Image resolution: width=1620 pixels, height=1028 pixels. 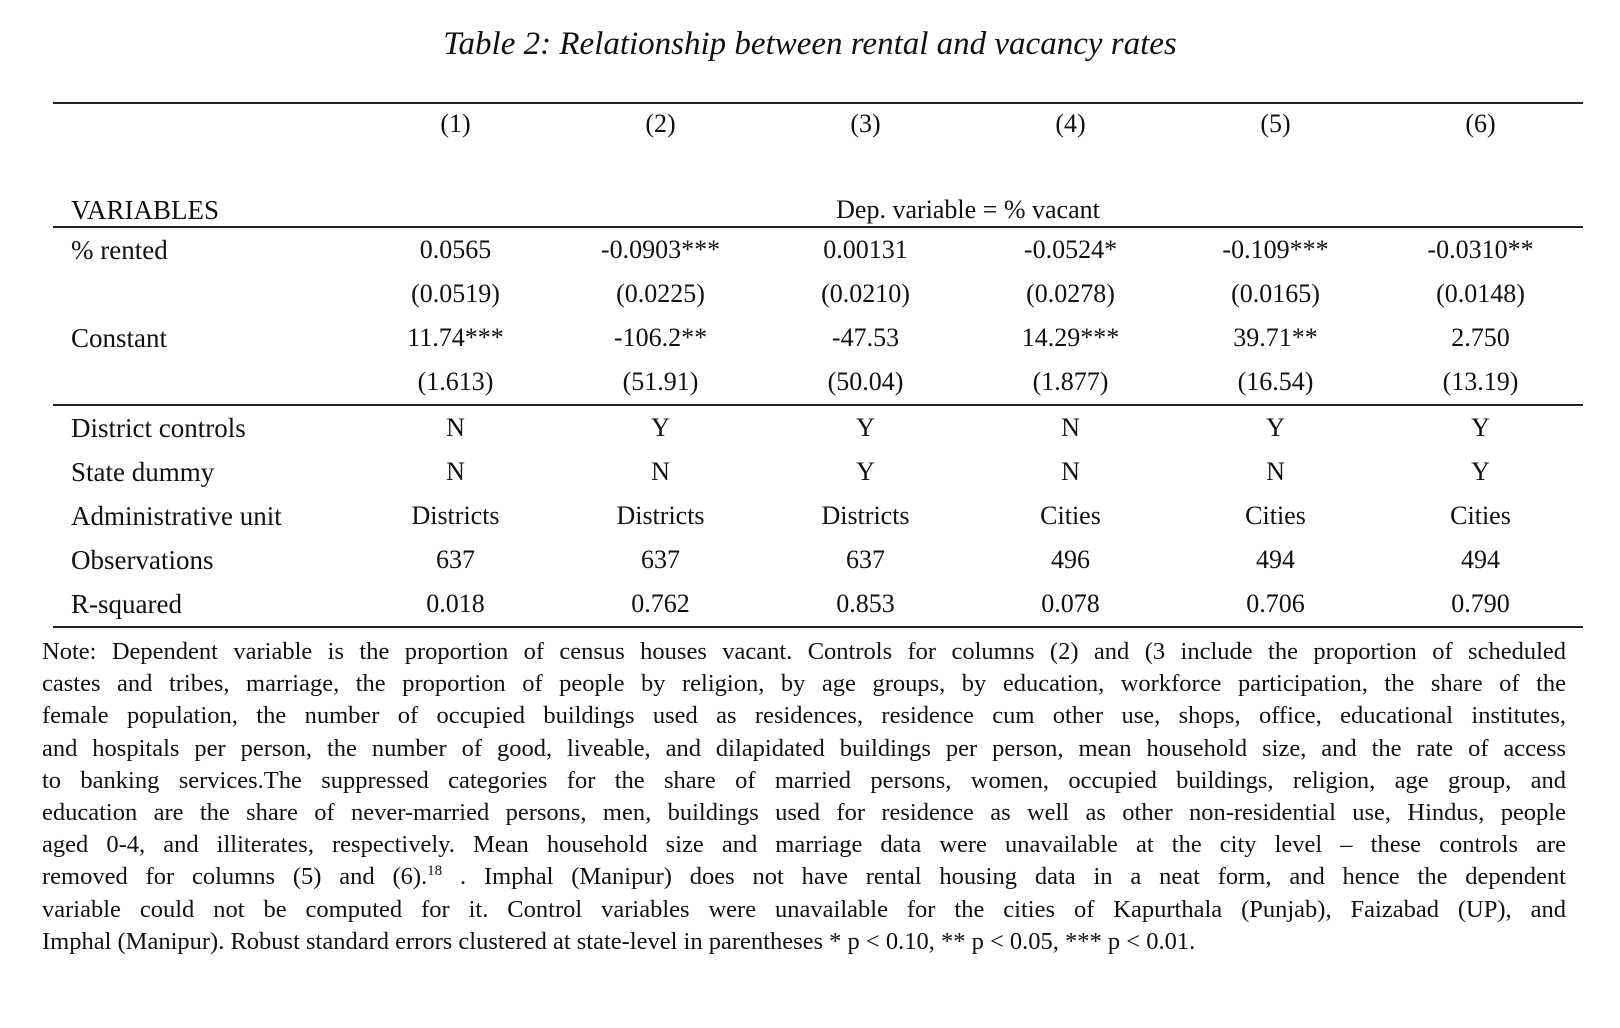 I want to click on table-cell: -106.2**, so click(x=660, y=337).